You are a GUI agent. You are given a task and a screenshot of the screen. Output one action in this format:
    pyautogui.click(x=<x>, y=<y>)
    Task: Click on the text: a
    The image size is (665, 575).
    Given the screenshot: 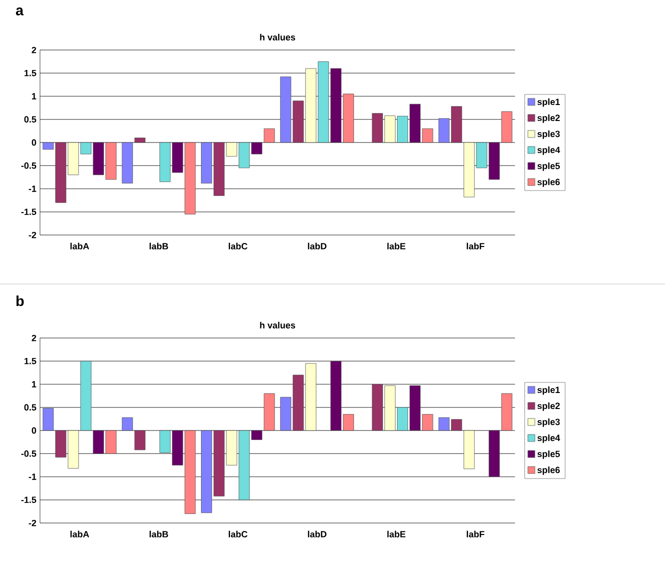 What is the action you would take?
    pyautogui.click(x=20, y=12)
    